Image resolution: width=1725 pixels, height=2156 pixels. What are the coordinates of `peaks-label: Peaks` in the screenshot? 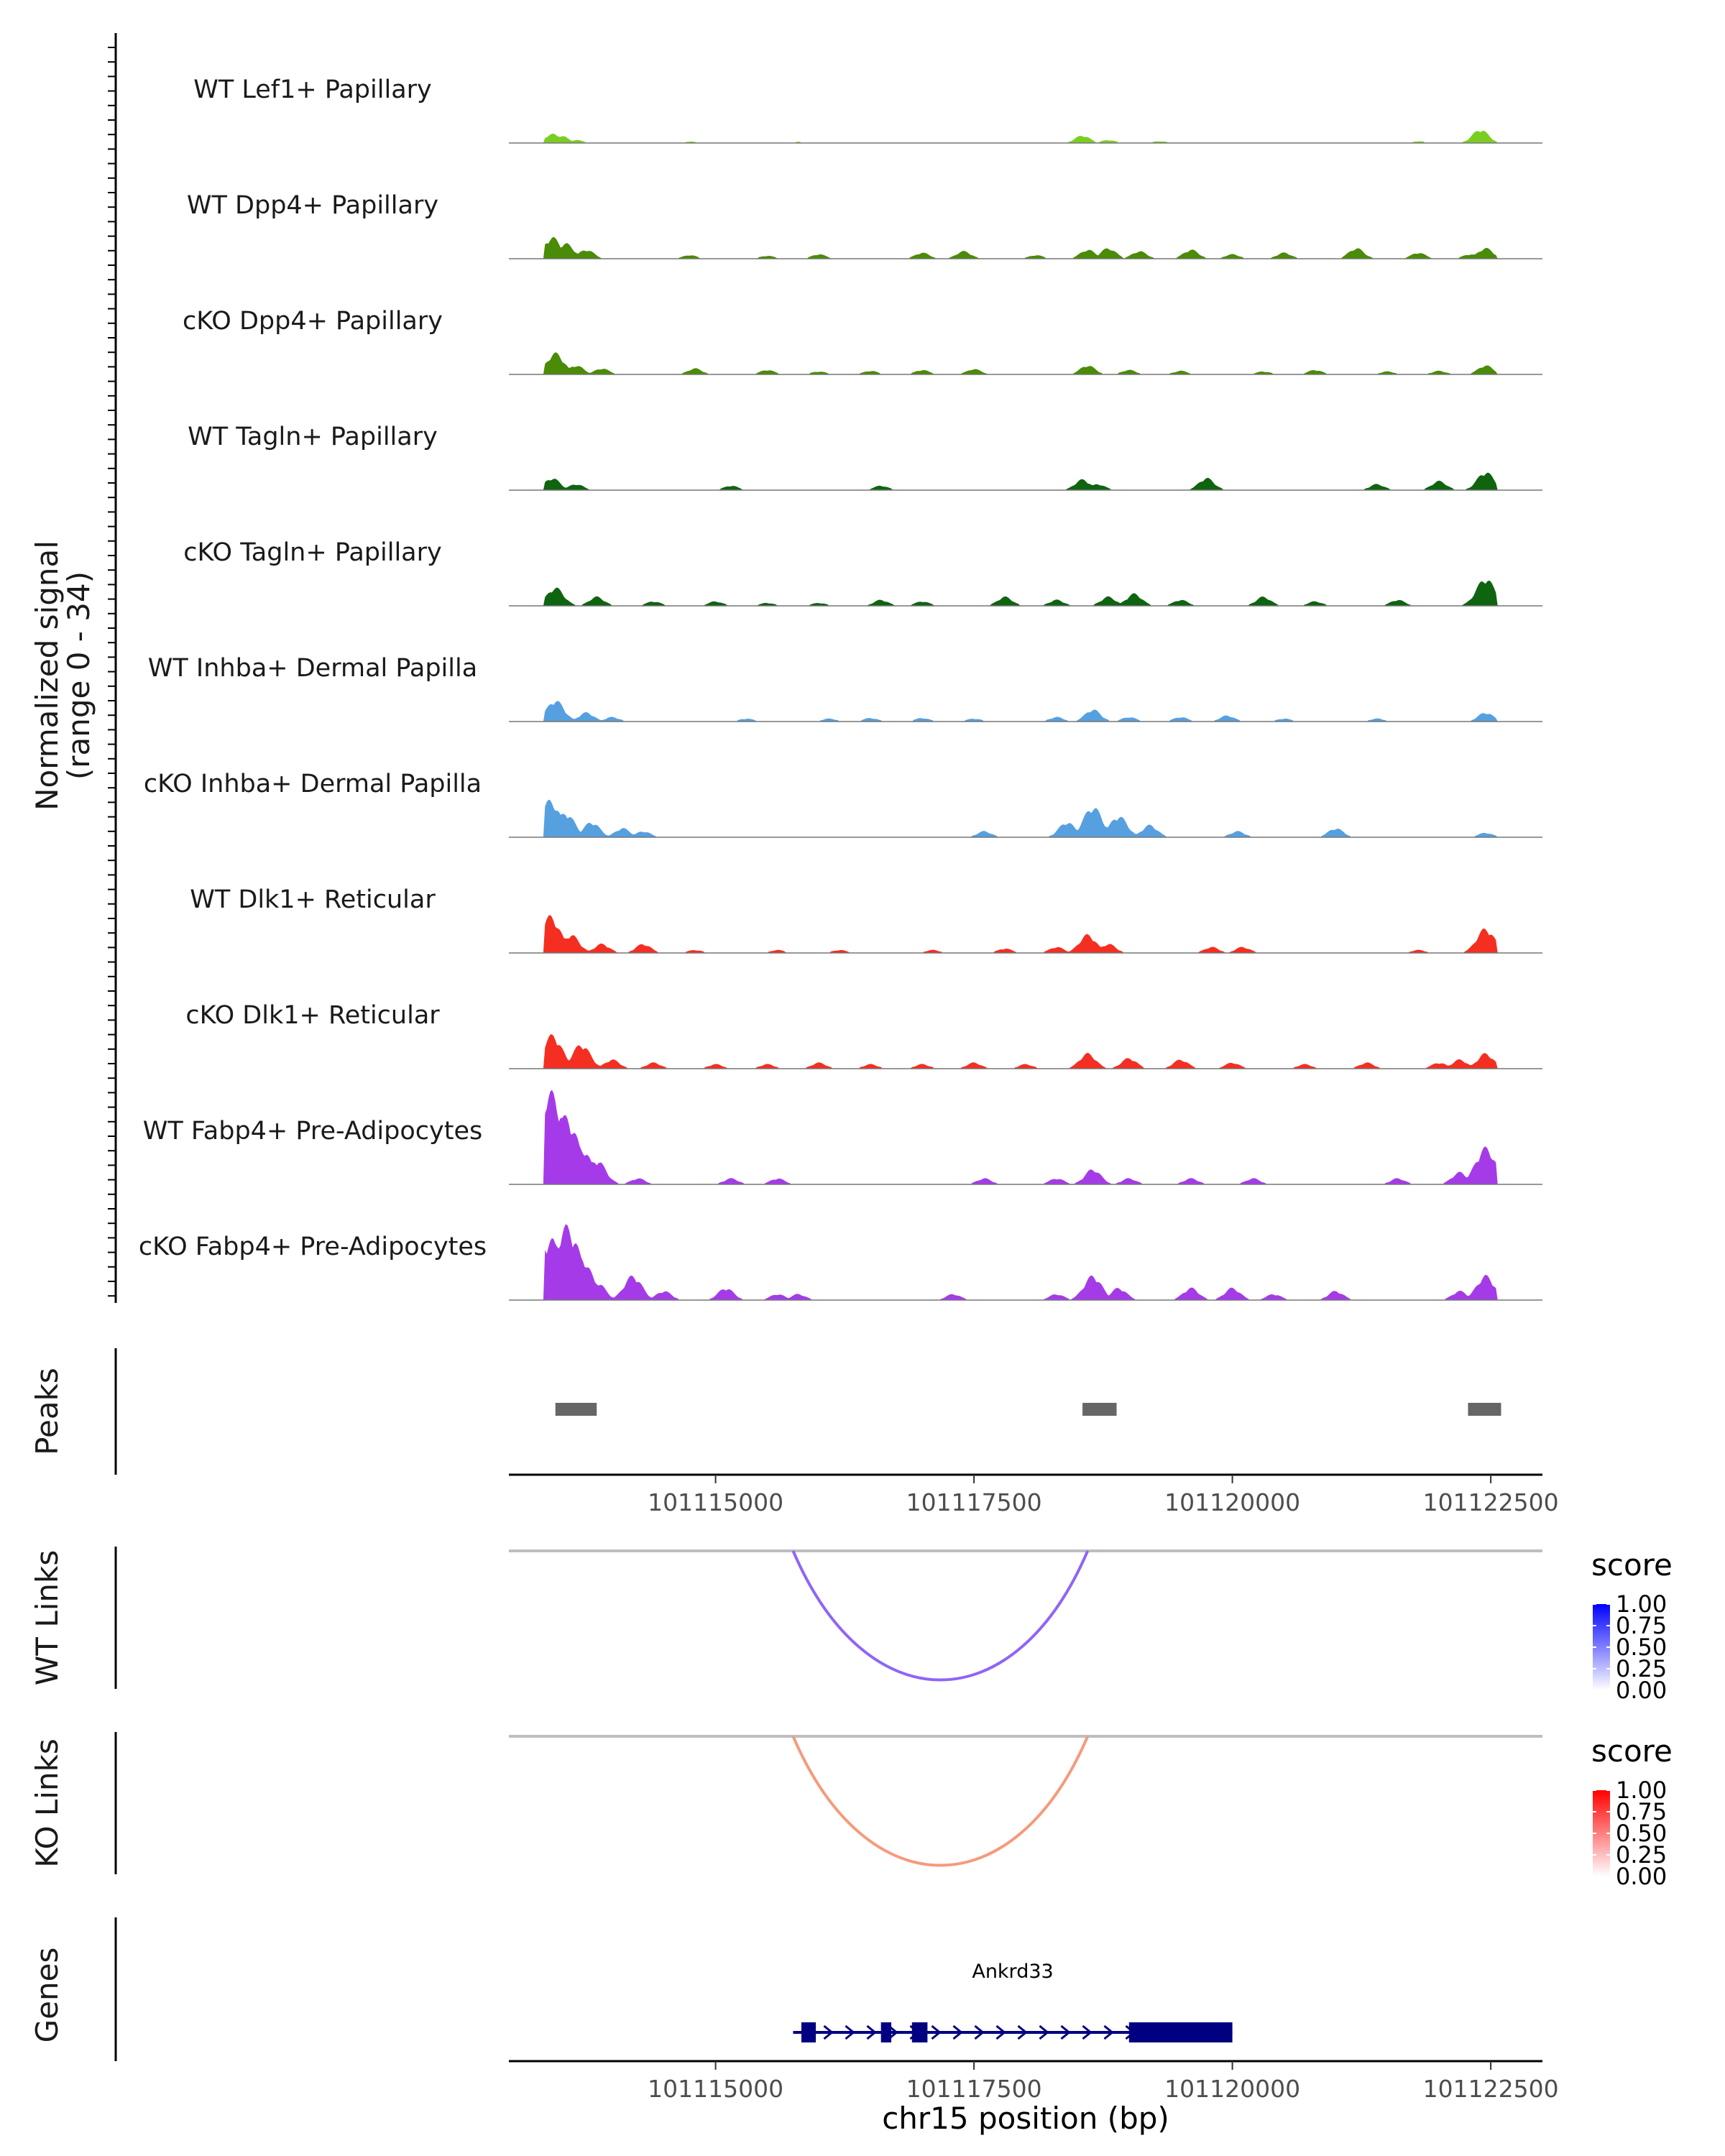 It's located at (47, 1412).